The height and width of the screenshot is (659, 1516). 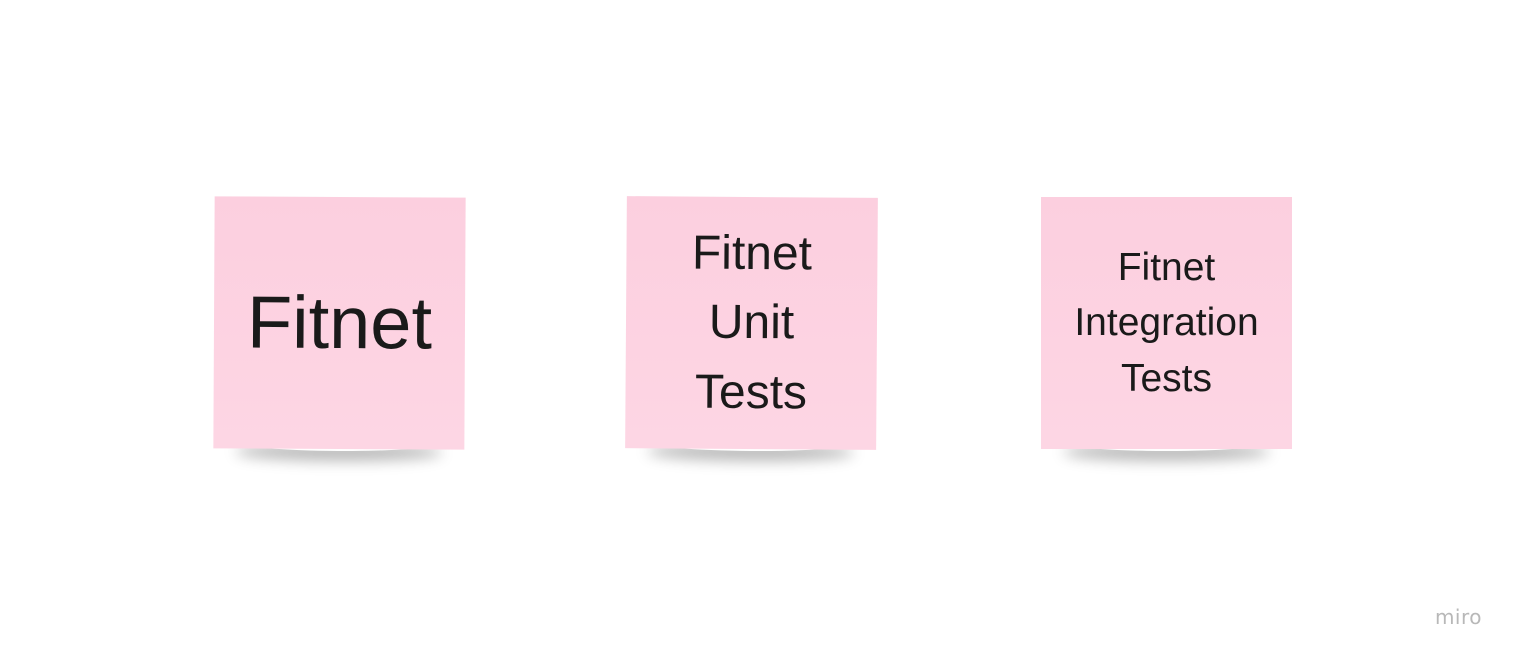 I want to click on sticky-note-fitnet-unit-tests: Fitnet Unit Tests, so click(x=751, y=323).